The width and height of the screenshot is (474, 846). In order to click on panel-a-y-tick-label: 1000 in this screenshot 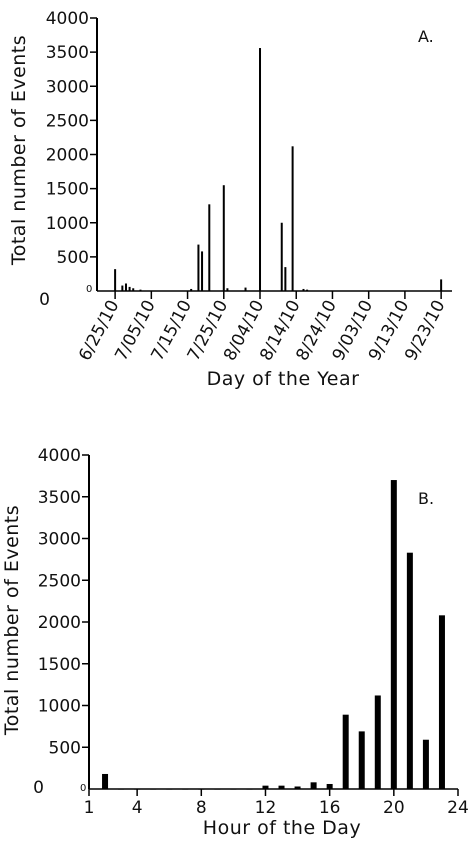, I will do `click(67, 224)`.